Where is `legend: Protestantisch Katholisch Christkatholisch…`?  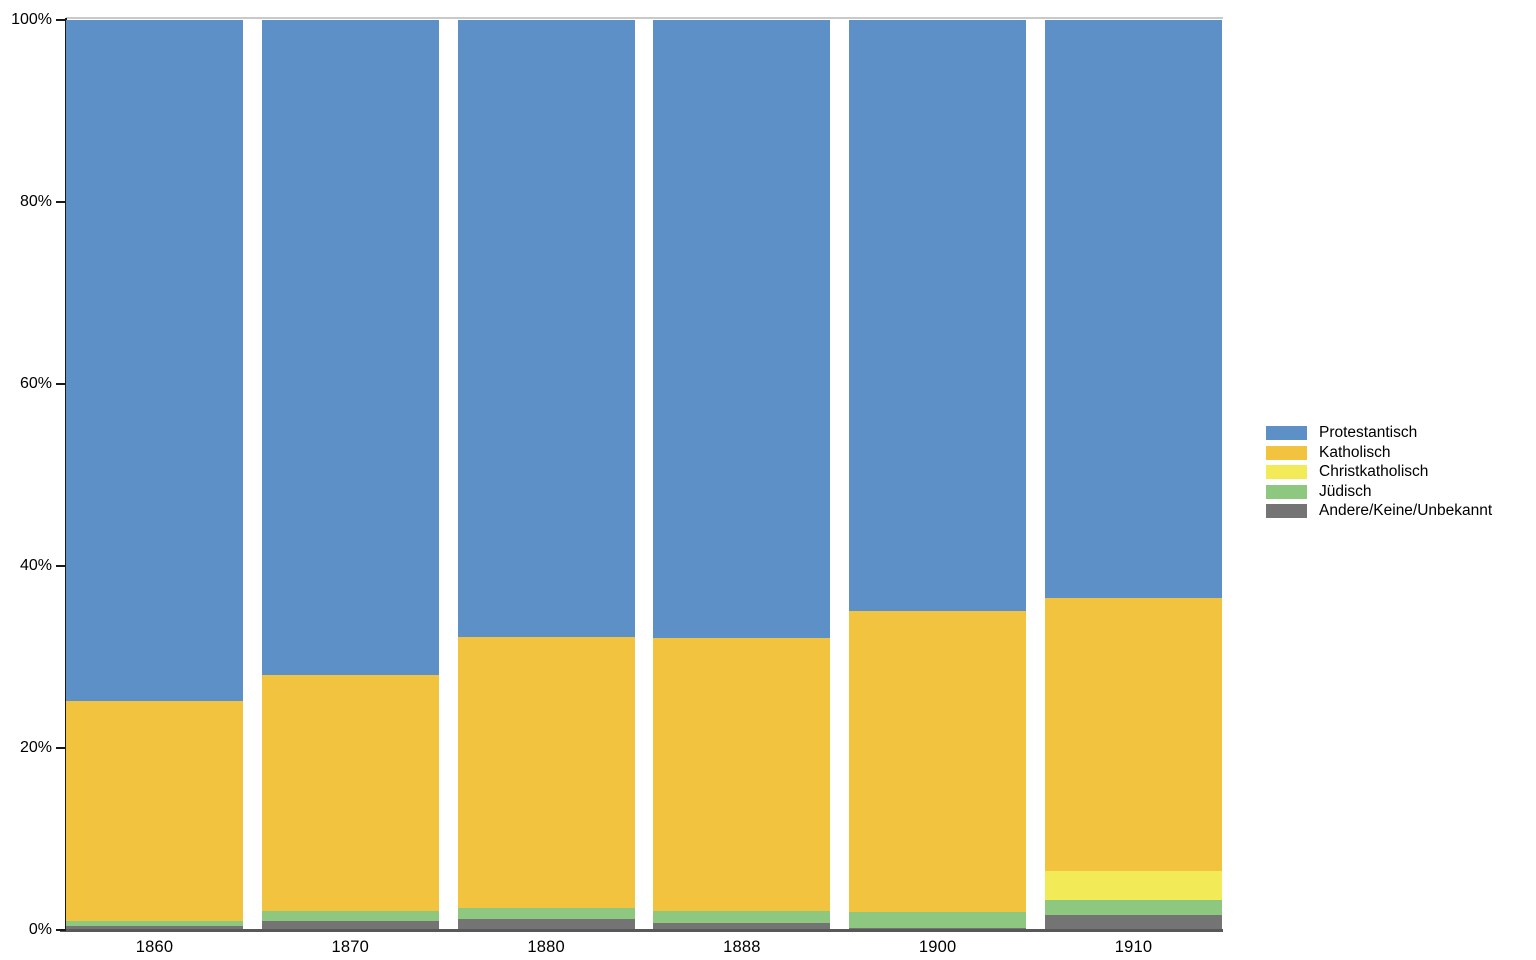
legend: Protestantisch Katholisch Christkatholisch… is located at coordinates (1379, 472).